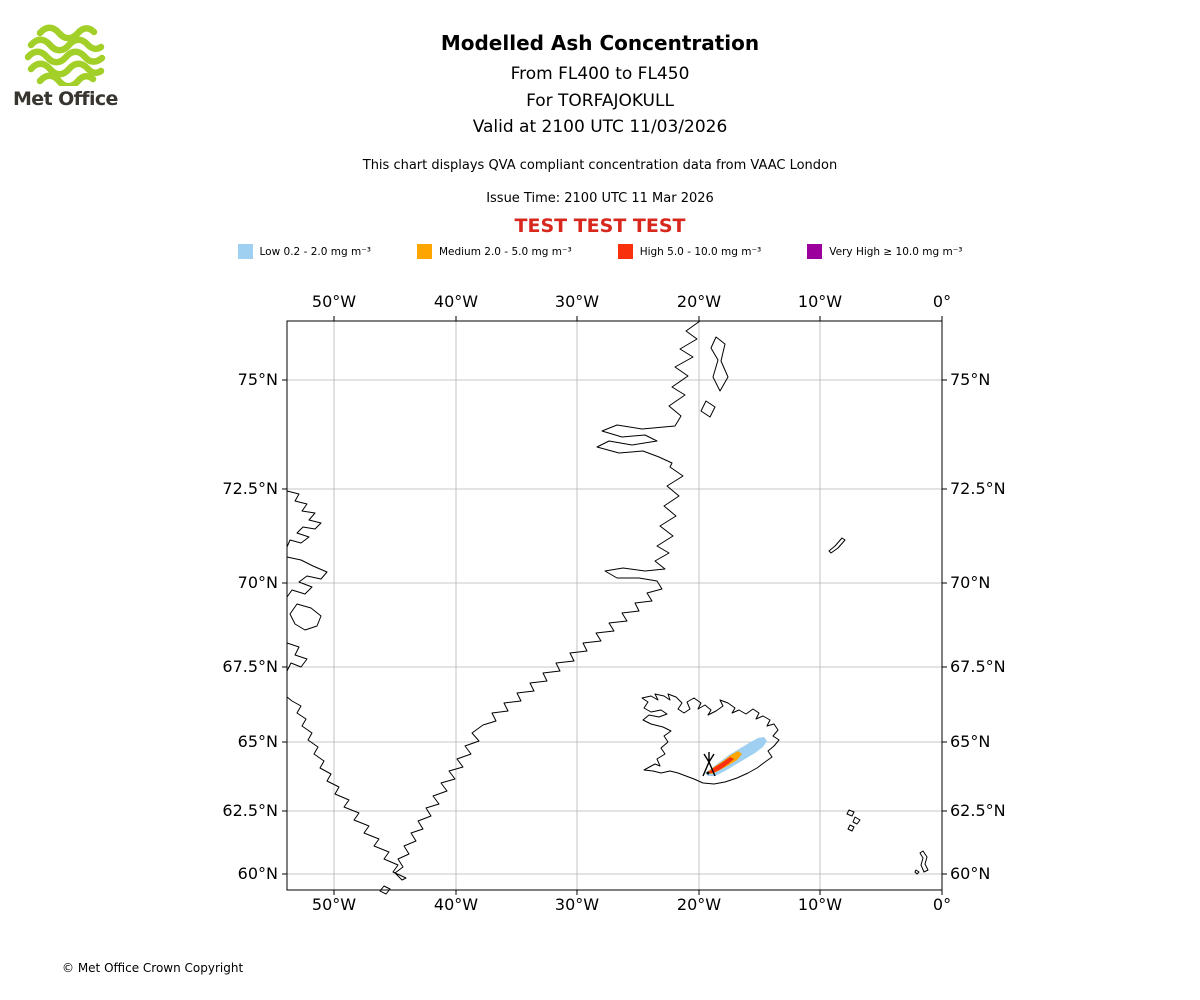 The image size is (1200, 1000). Describe the element at coordinates (245, 251) in the screenshot. I see `legend-swatch-low` at that location.